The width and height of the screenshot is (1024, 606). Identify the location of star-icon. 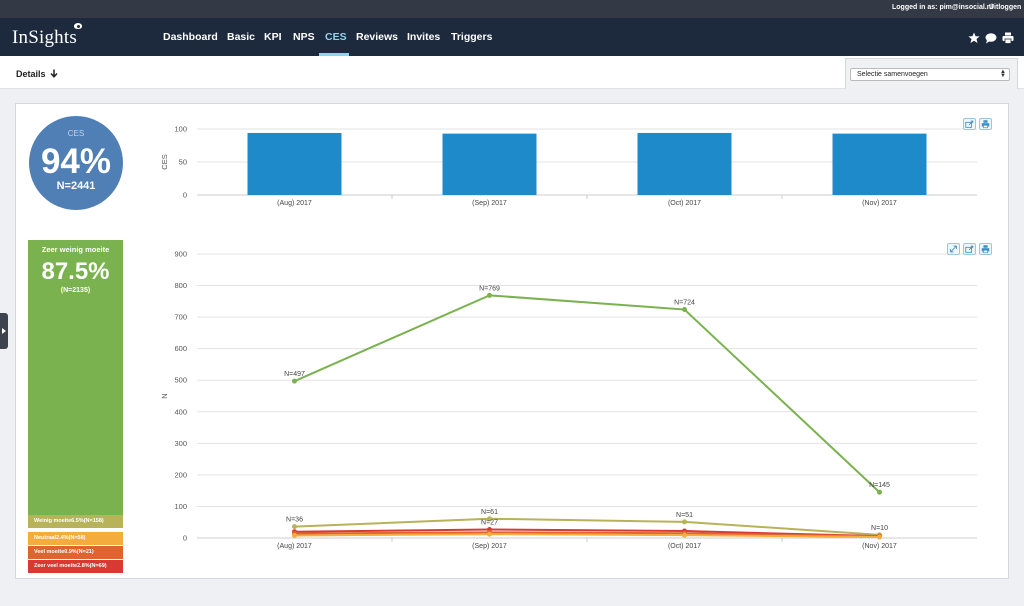
(974, 38).